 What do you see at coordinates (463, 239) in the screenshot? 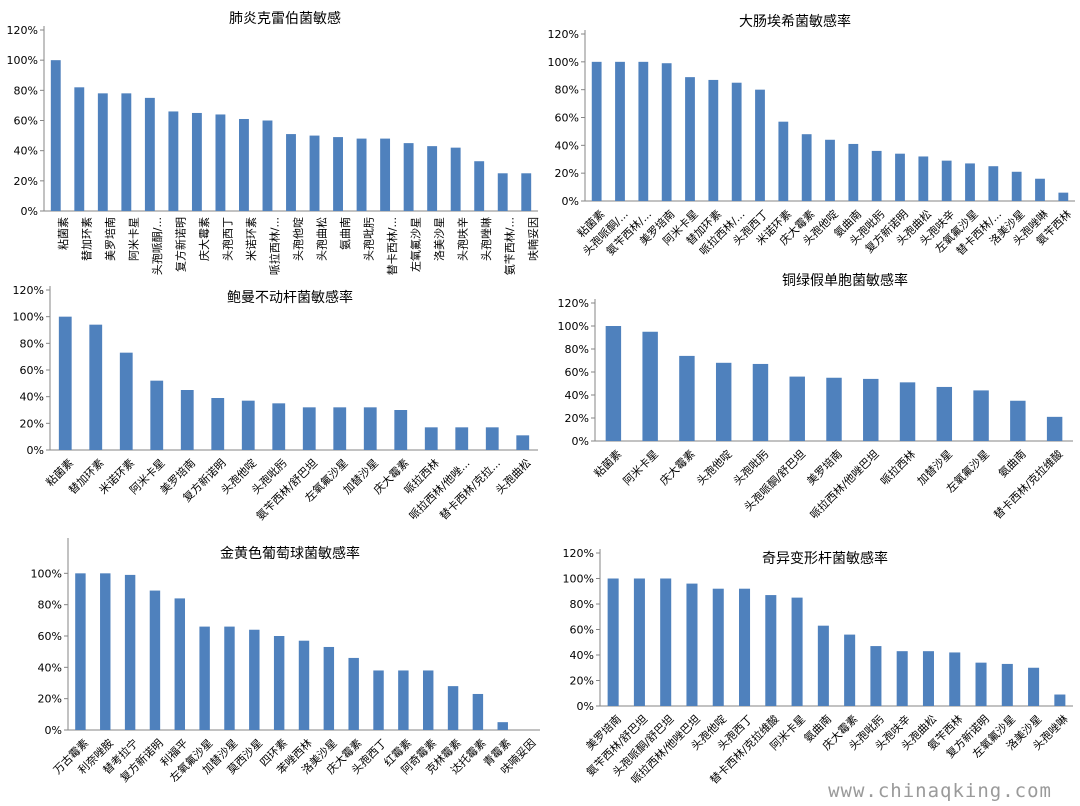
I see `x-tick-label: 头孢呋辛` at bounding box center [463, 239].